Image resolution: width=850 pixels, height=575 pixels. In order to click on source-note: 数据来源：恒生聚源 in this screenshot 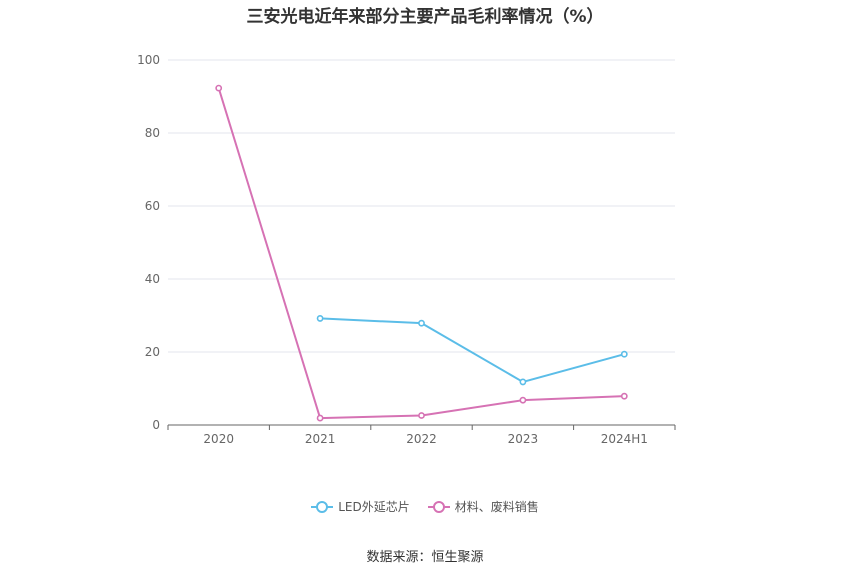, I will do `click(425, 557)`.